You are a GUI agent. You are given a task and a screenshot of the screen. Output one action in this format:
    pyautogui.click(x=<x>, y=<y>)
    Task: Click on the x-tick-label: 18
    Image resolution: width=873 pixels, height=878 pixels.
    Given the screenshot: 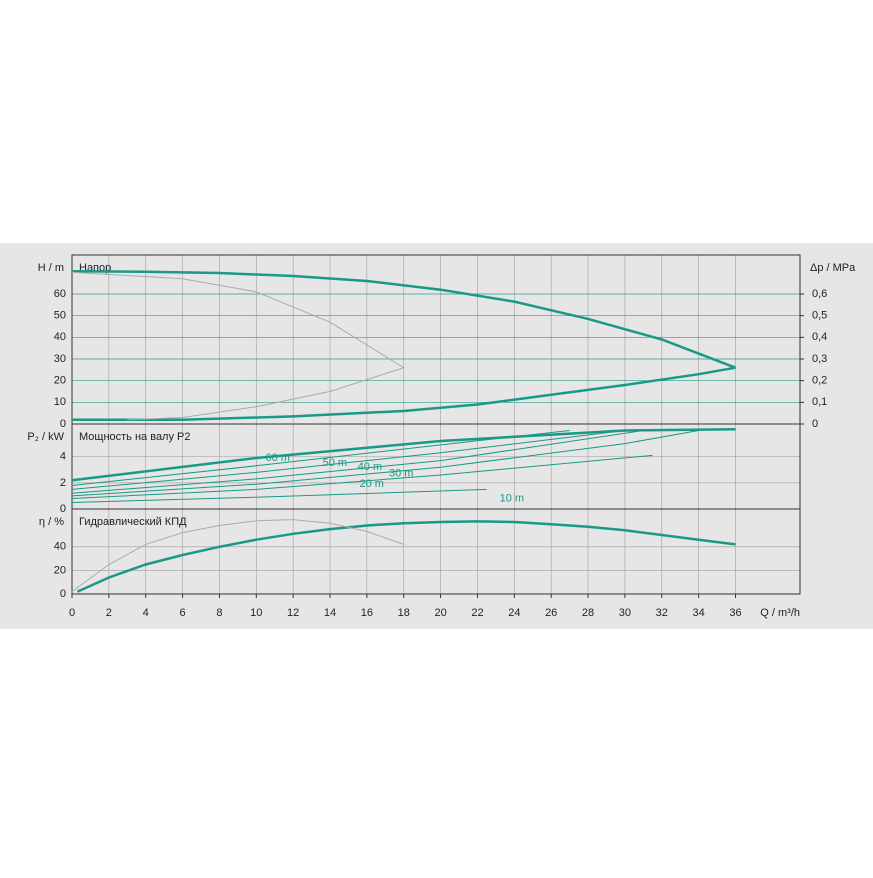 What is the action you would take?
    pyautogui.click(x=404, y=613)
    